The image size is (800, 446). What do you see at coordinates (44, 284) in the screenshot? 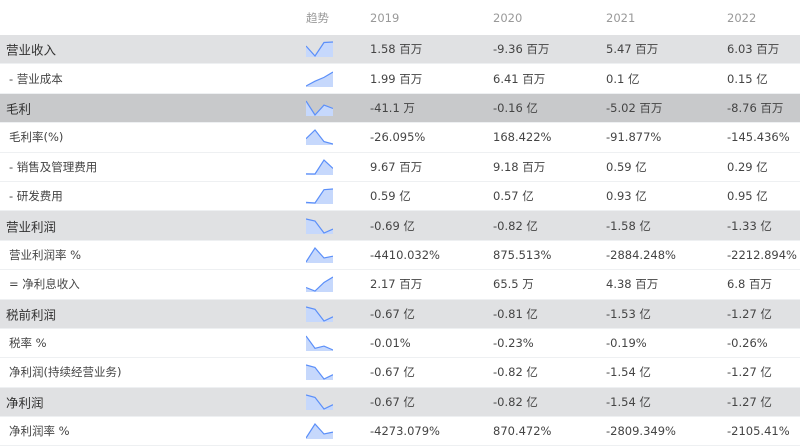
I see `row-label: = 净利息收入` at bounding box center [44, 284].